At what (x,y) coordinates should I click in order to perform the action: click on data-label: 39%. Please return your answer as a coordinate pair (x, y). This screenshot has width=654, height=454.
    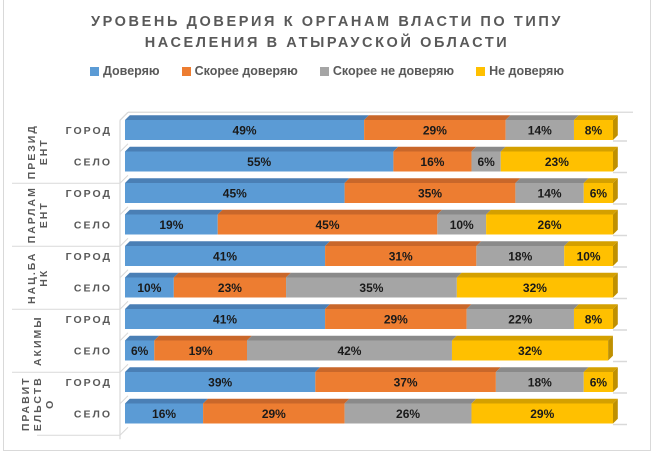
    Looking at the image, I should click on (220, 383).